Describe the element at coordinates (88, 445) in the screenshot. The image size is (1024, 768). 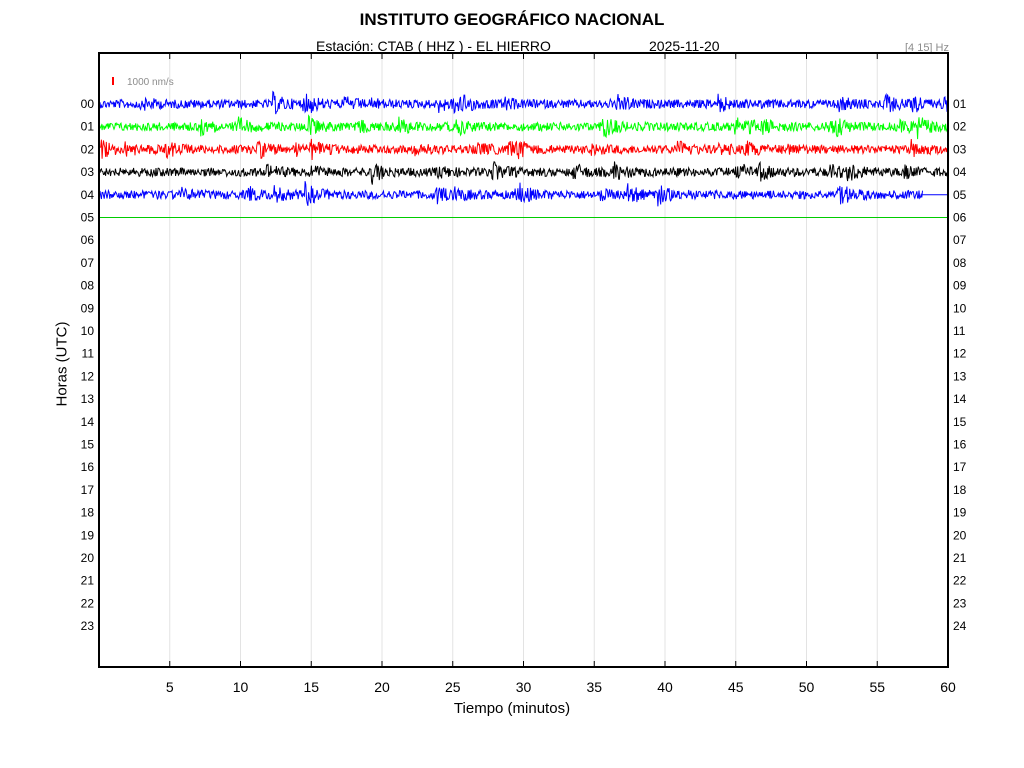
I see `hour-label-left: 15` at that location.